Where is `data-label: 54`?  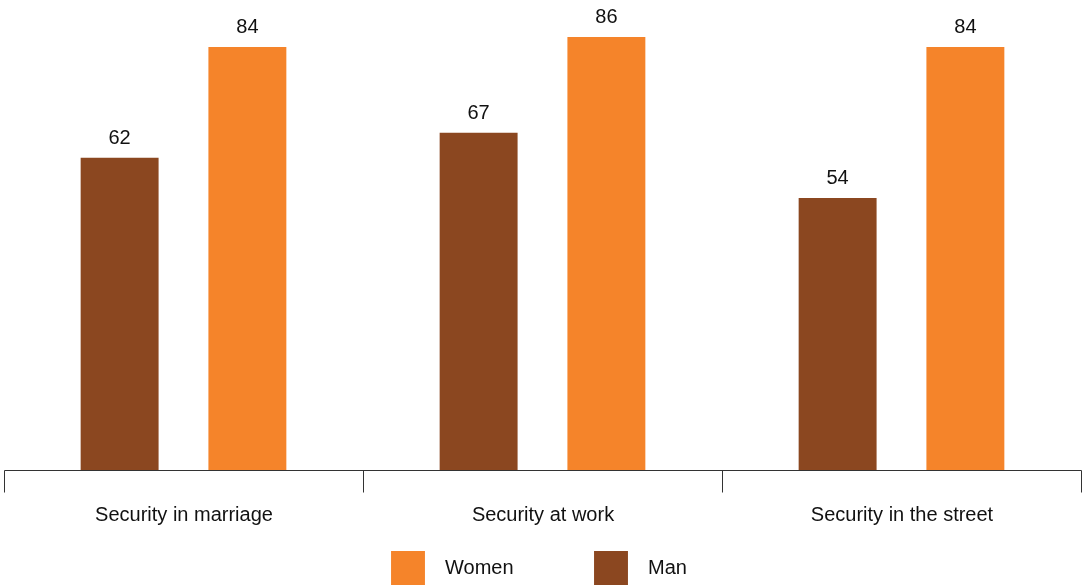 data-label: 54 is located at coordinates (837, 177).